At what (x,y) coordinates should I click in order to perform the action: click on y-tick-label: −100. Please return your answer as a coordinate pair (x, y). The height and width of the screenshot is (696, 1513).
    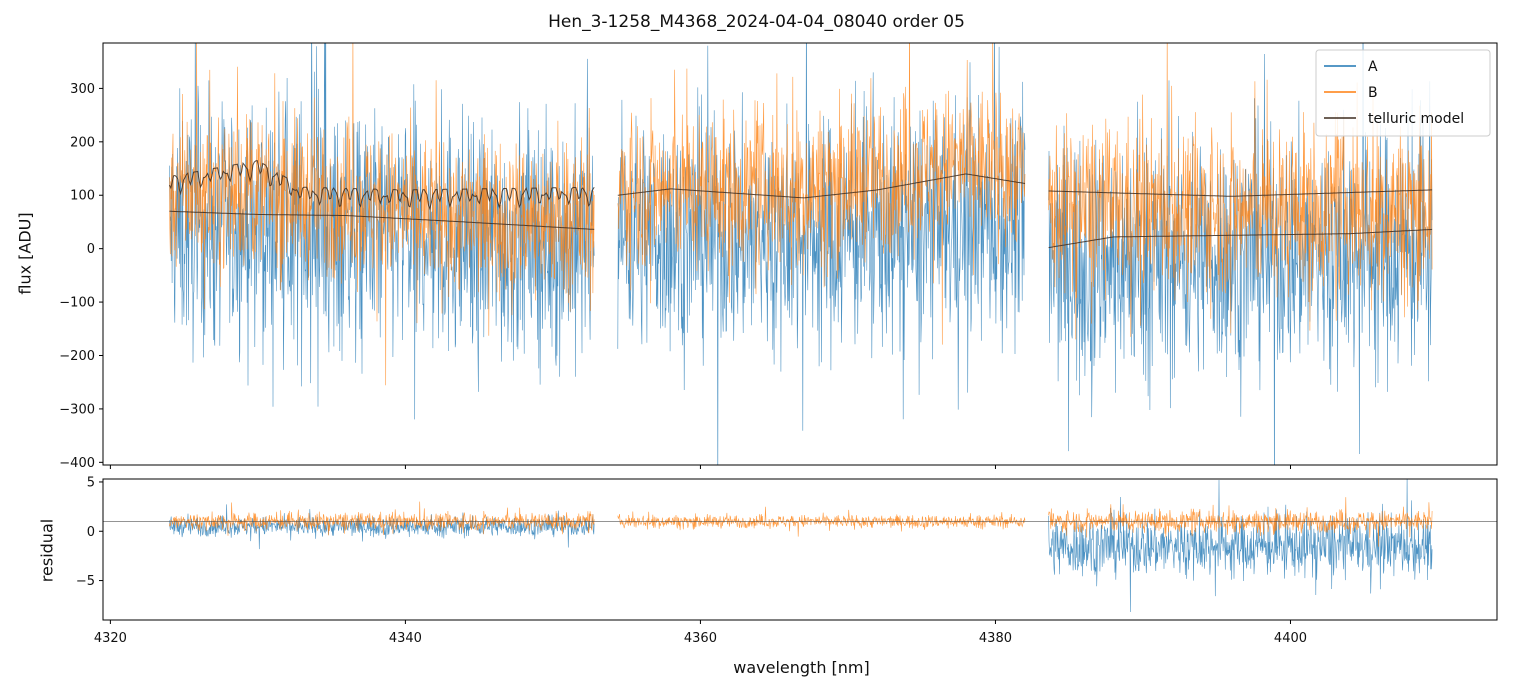
    Looking at the image, I should click on (77, 303).